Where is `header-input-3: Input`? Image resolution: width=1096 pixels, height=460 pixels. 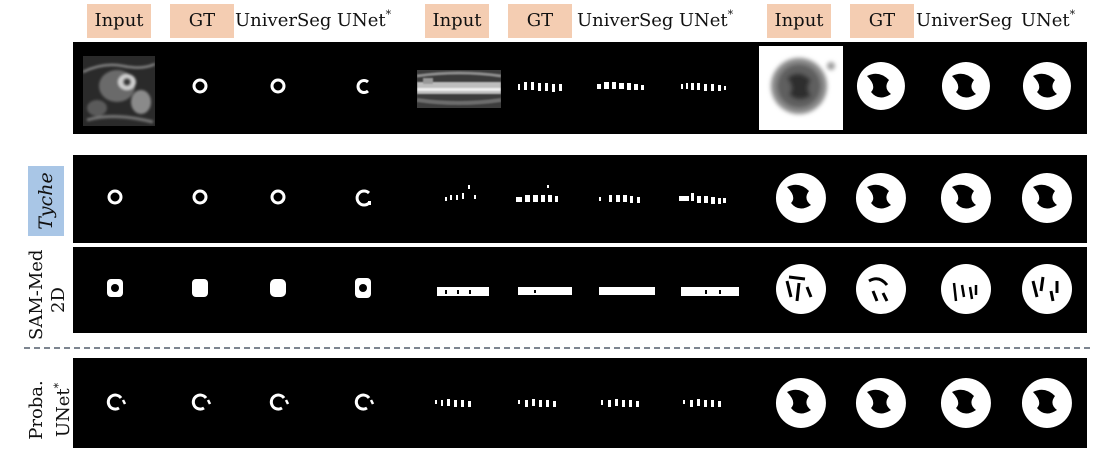 header-input-3: Input is located at coordinates (799, 21).